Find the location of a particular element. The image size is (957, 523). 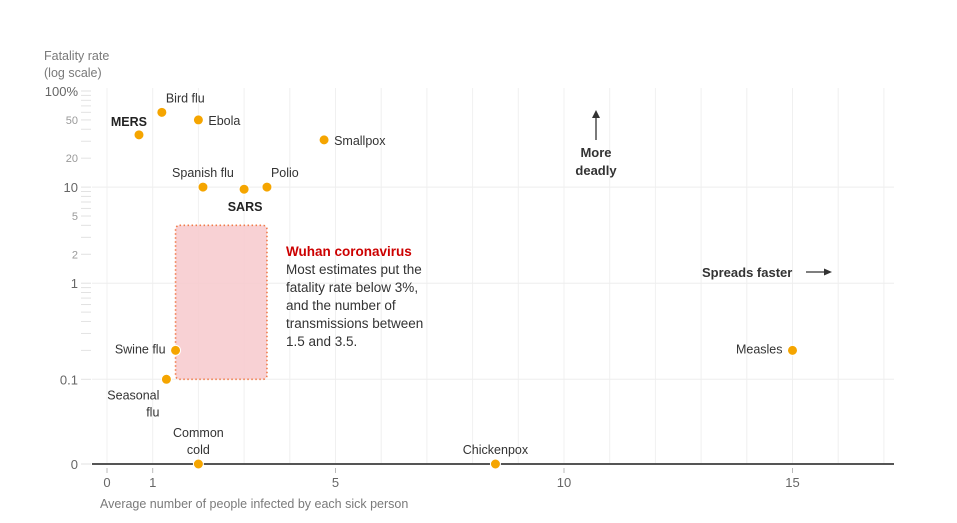

point-label: Smallpox is located at coordinates (360, 141).